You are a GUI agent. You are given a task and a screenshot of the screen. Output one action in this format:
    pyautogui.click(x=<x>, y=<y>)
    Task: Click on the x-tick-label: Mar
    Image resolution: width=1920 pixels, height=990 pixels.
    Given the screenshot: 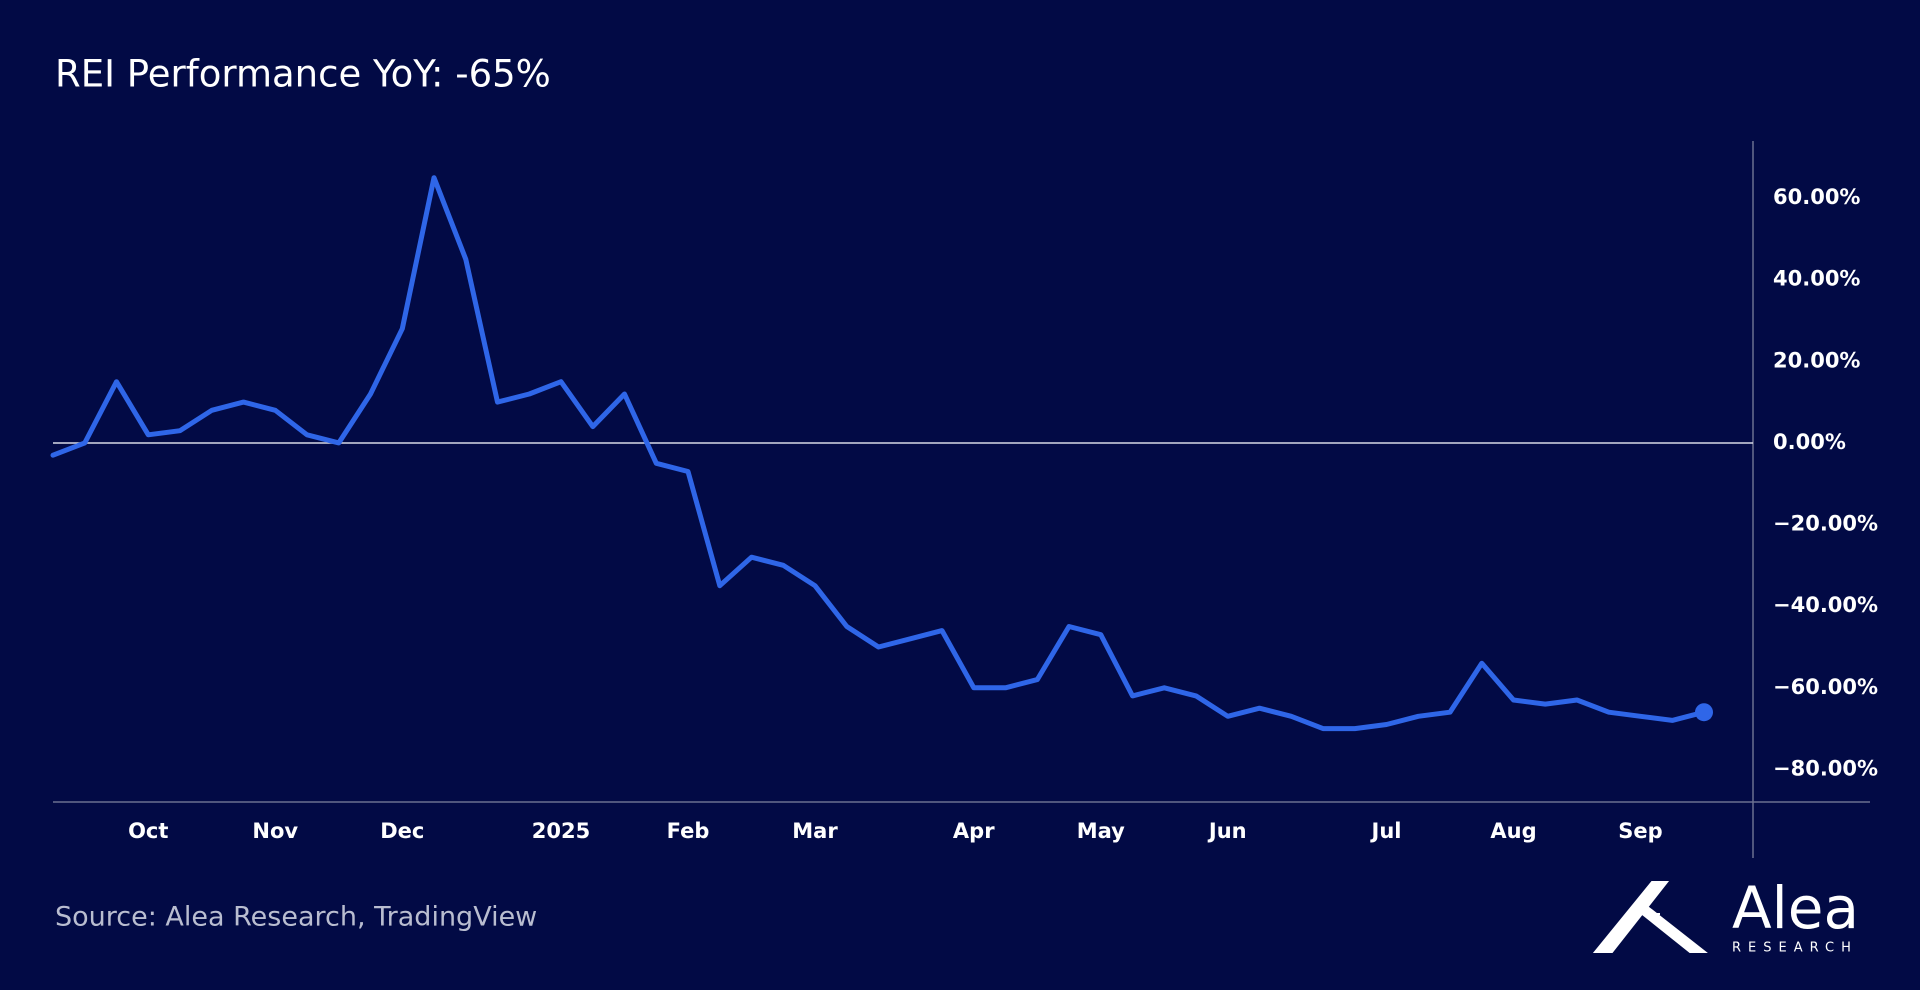 What is the action you would take?
    pyautogui.click(x=815, y=831)
    